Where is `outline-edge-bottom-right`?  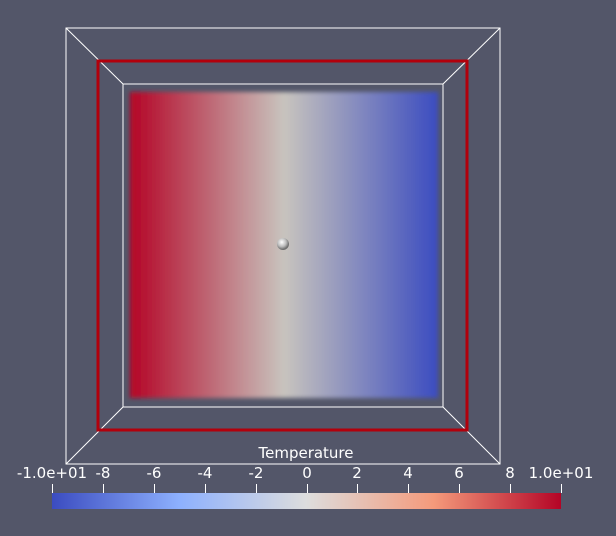
outline-edge-bottom-right is located at coordinates (471, 435).